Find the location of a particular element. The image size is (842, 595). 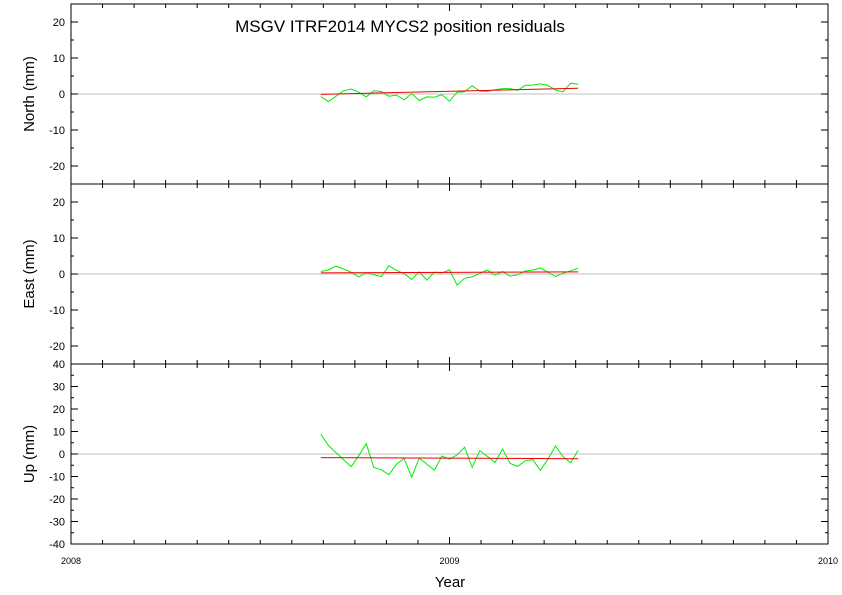

y-axis-label: East (mm) is located at coordinates (29, 273).